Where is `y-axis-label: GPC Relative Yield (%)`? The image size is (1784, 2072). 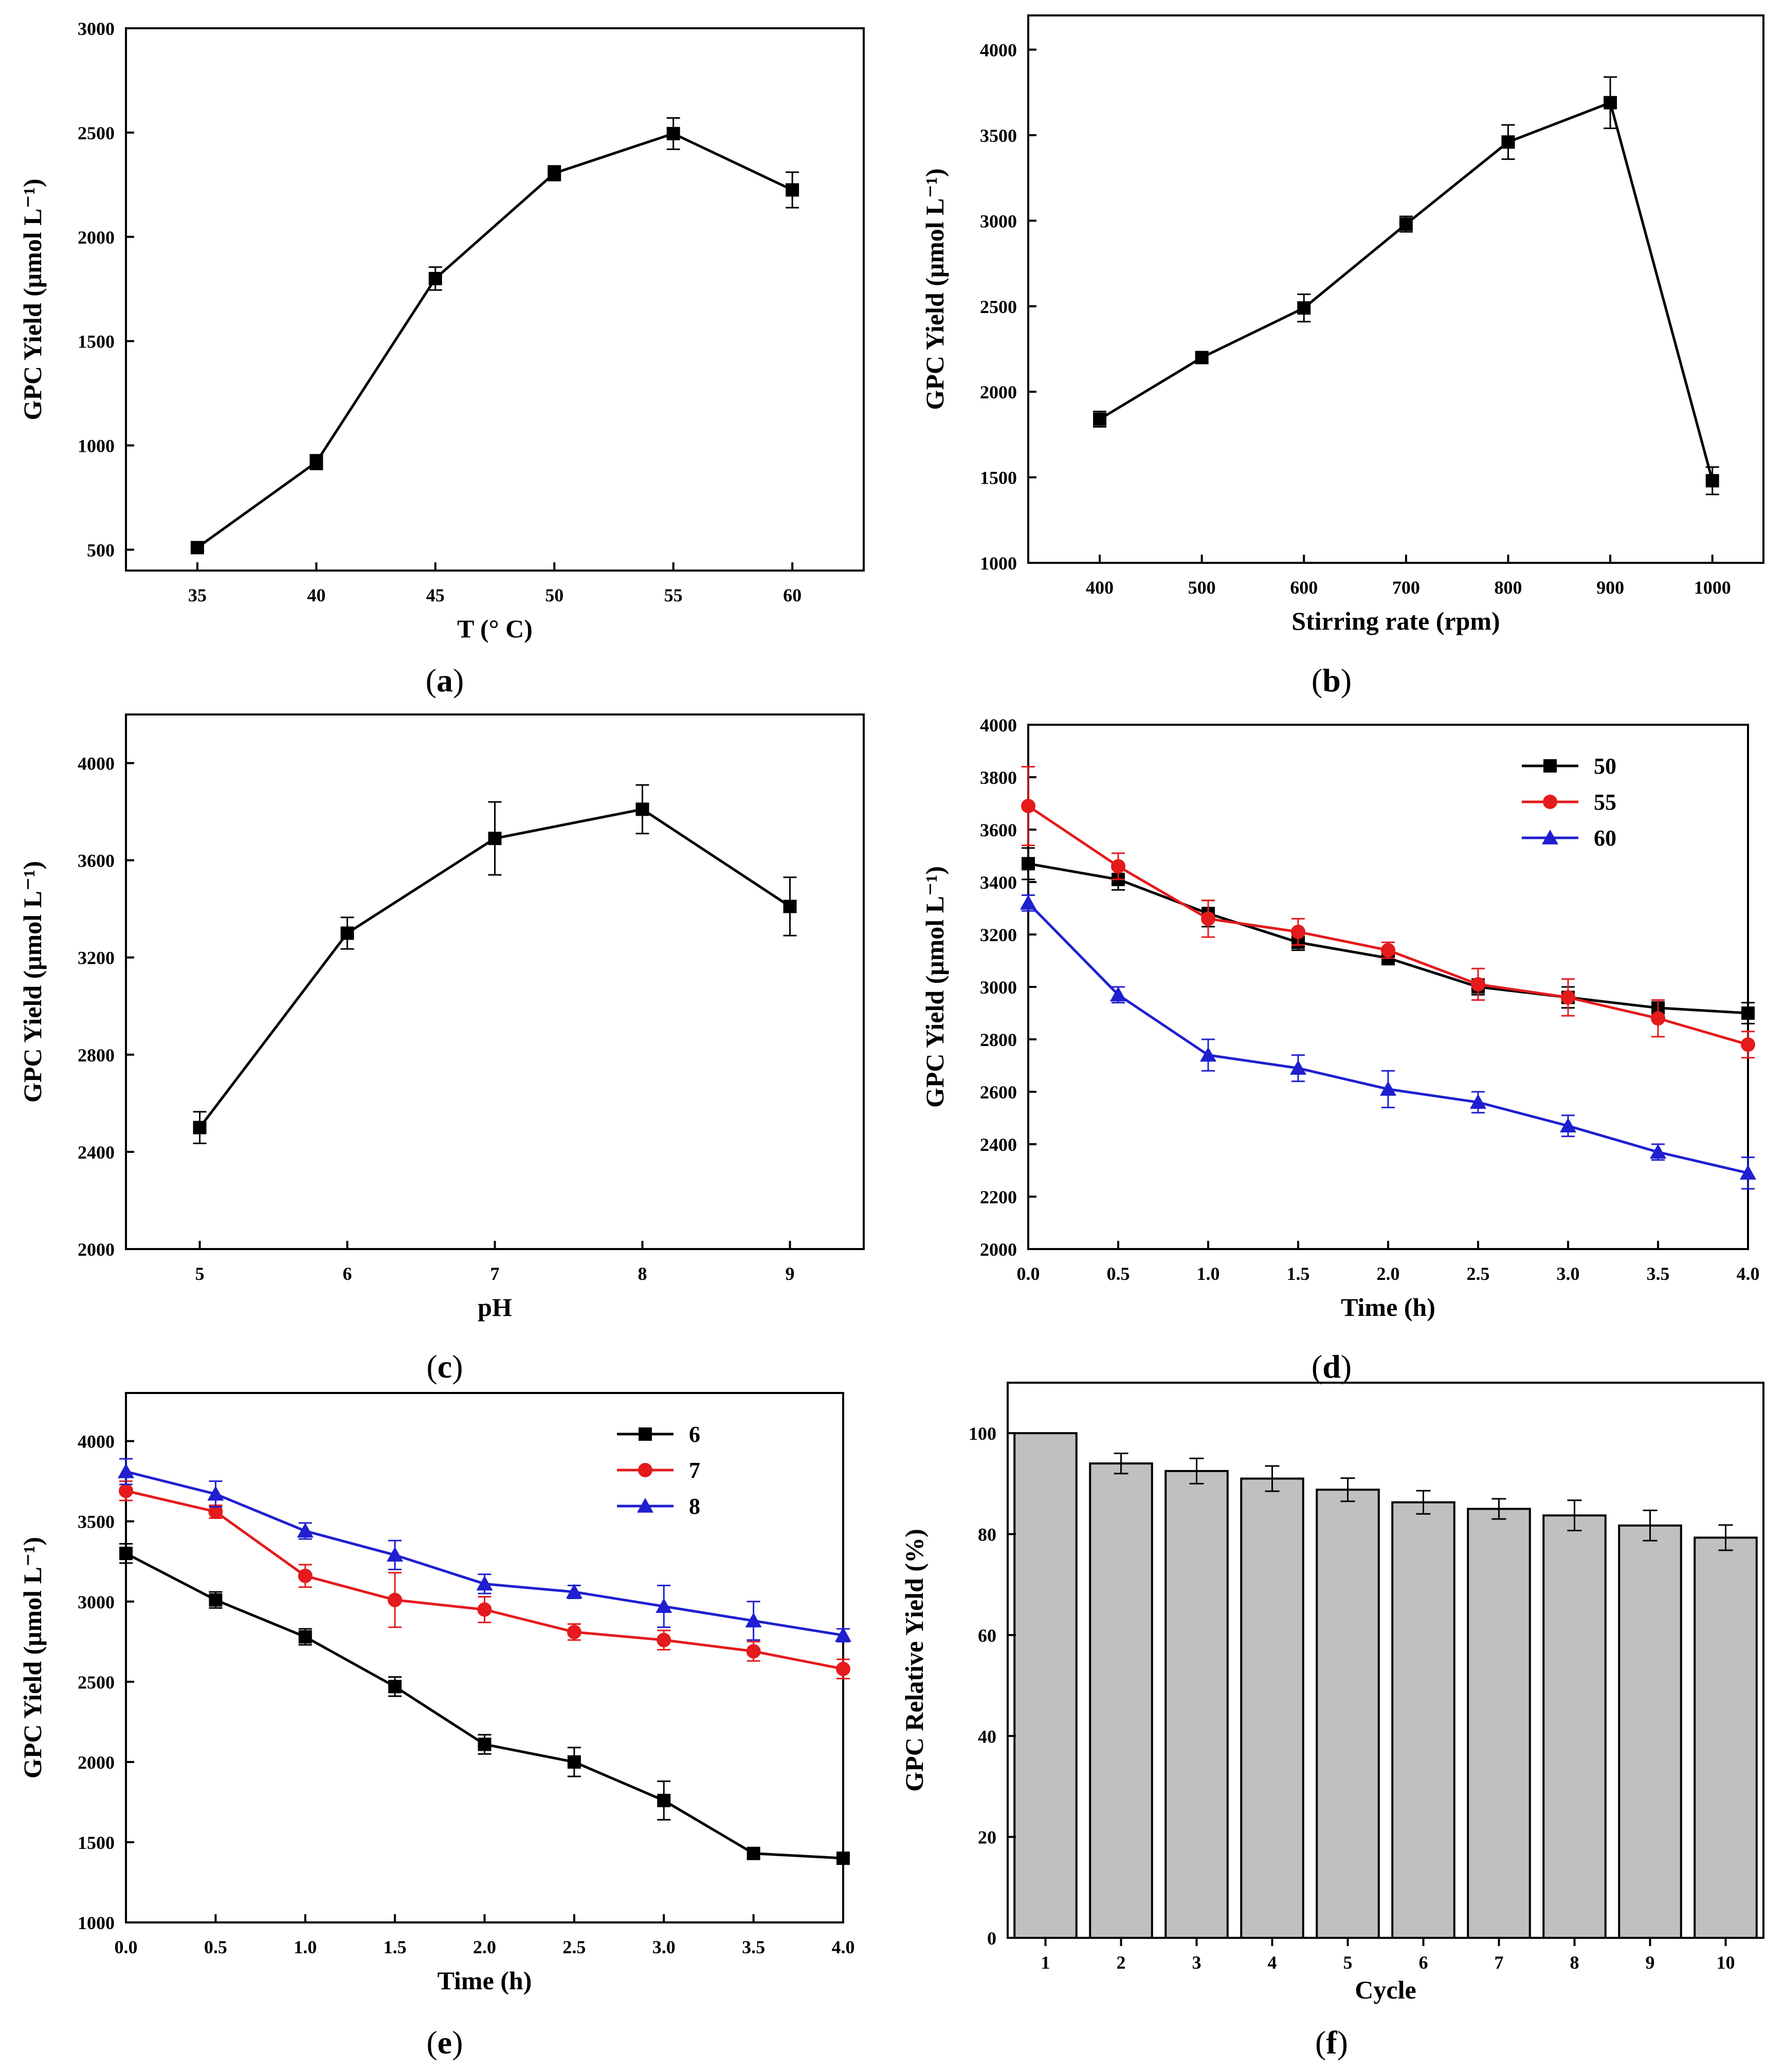
y-axis-label: GPC Relative Yield (%) is located at coordinates (914, 1660).